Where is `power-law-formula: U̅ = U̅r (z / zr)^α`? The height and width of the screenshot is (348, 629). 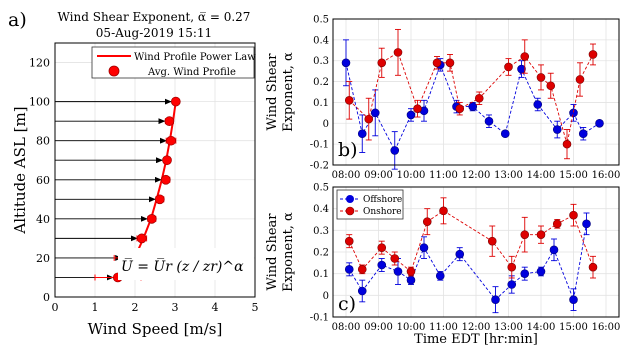 power-law-formula: U̅ = U̅r (z / zr)^α is located at coordinates (186, 264).